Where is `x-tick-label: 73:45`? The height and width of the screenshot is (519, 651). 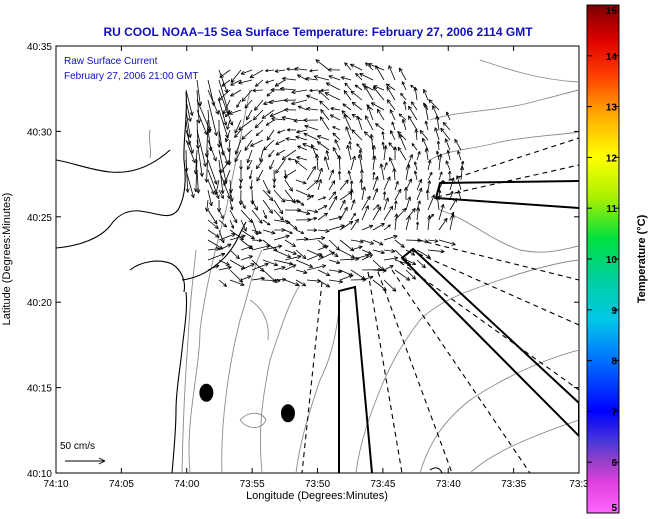 x-tick-label: 73:45 is located at coordinates (382, 484).